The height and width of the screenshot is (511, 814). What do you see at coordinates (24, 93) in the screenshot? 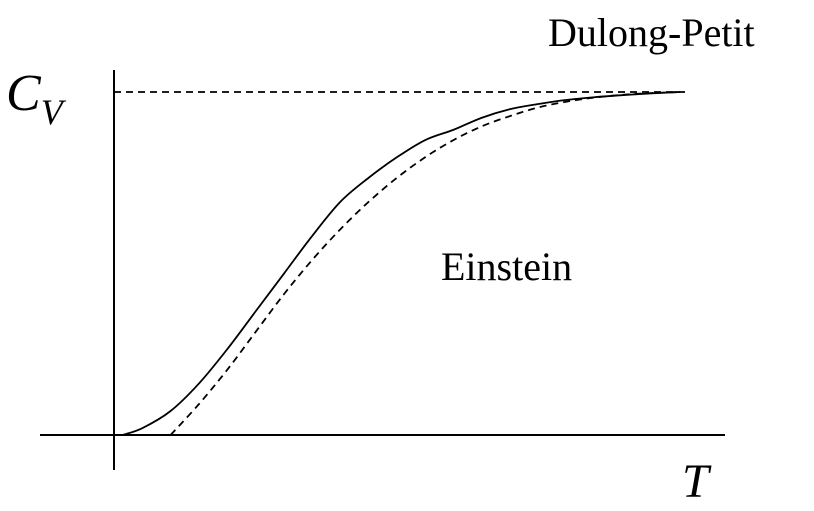
I see `y-axis-label-main: C` at bounding box center [24, 93].